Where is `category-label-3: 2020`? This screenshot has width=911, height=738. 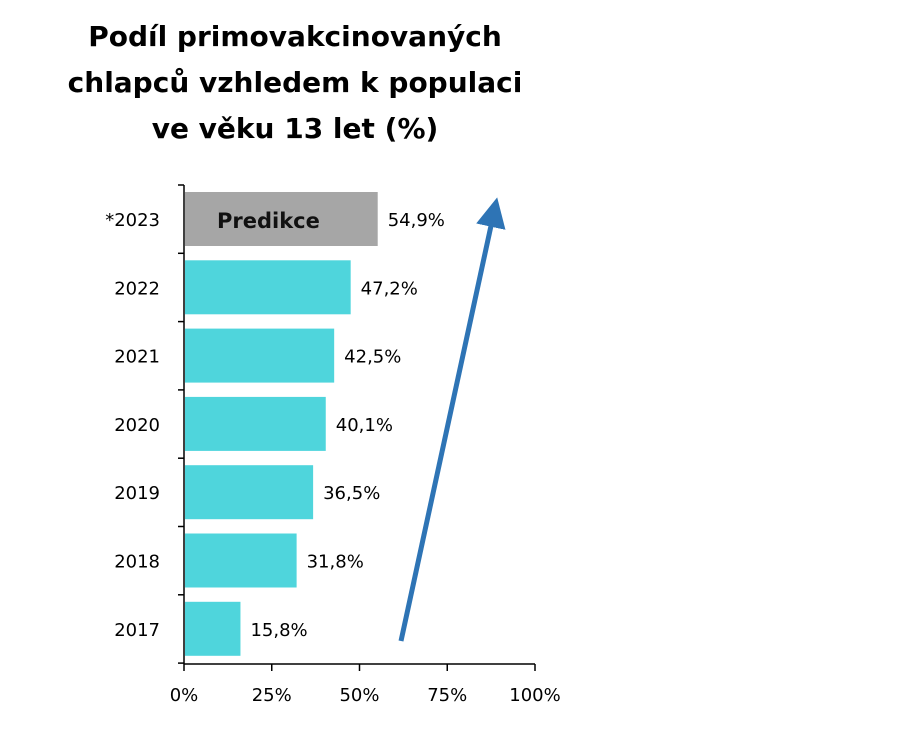 category-label-3: 2020 is located at coordinates (137, 425).